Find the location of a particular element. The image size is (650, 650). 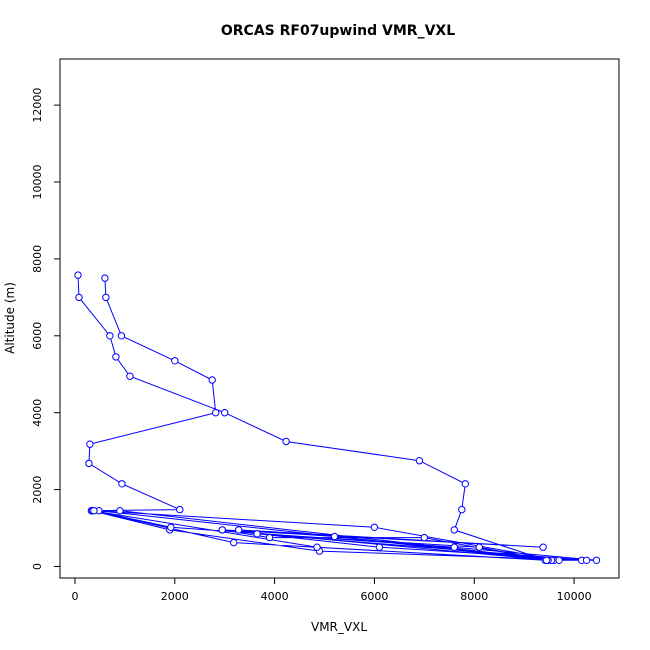

y-tick-label: 6000 is located at coordinates (37, 336).